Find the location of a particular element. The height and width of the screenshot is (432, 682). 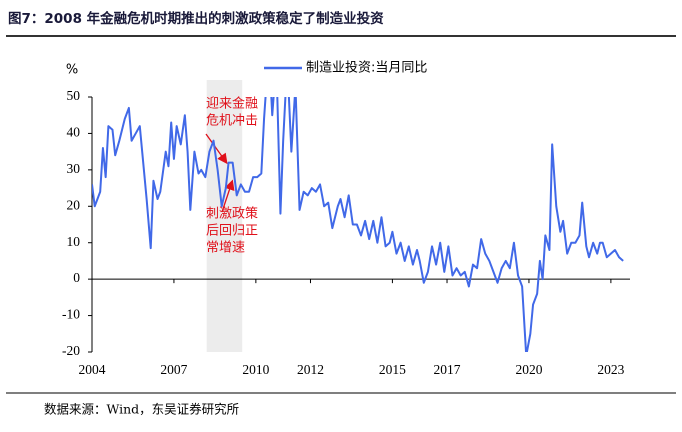

annotation: 刺激政策 is located at coordinates (232, 214).